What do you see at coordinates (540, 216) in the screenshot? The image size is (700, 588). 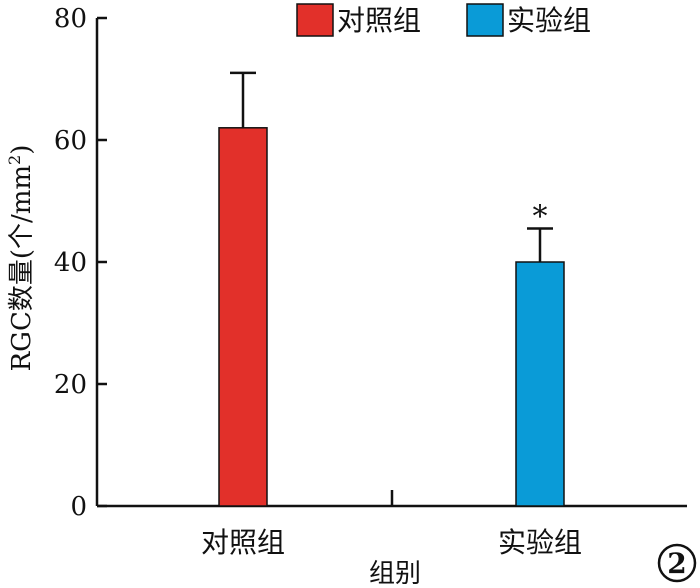 I see `significance-marker: *` at bounding box center [540, 216].